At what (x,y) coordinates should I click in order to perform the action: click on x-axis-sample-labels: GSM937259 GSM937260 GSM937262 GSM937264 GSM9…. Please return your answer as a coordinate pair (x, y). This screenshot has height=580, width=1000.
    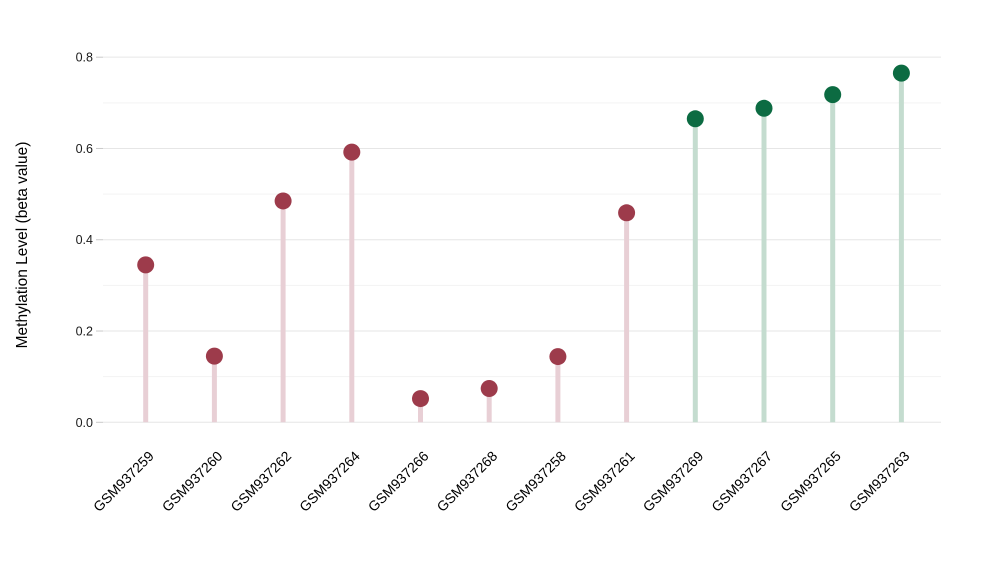
    Looking at the image, I should click on (501, 481).